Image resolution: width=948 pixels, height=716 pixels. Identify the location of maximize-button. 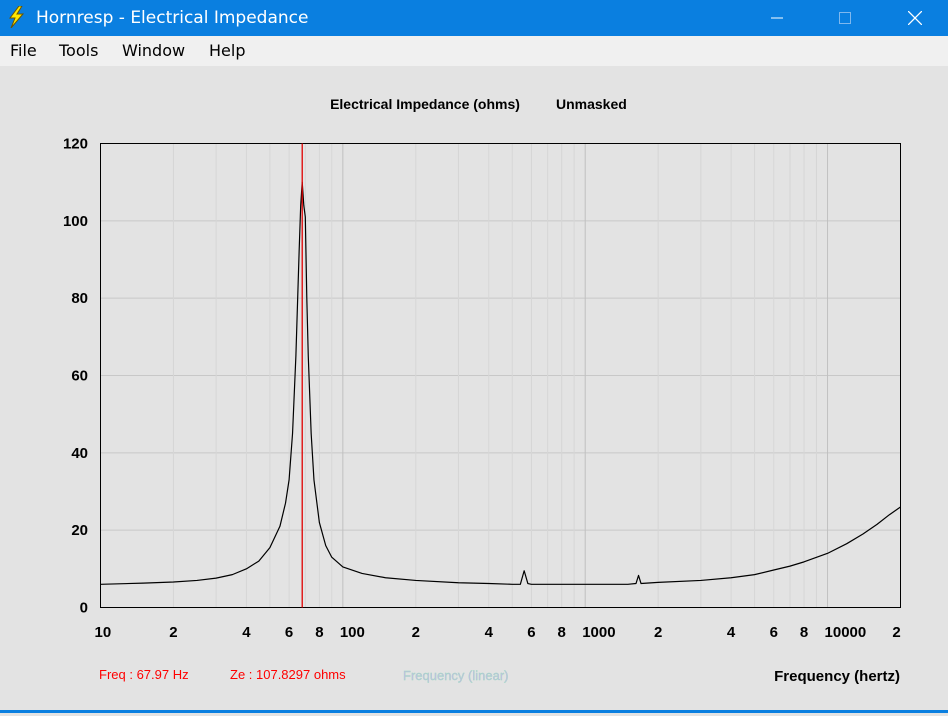
(845, 18).